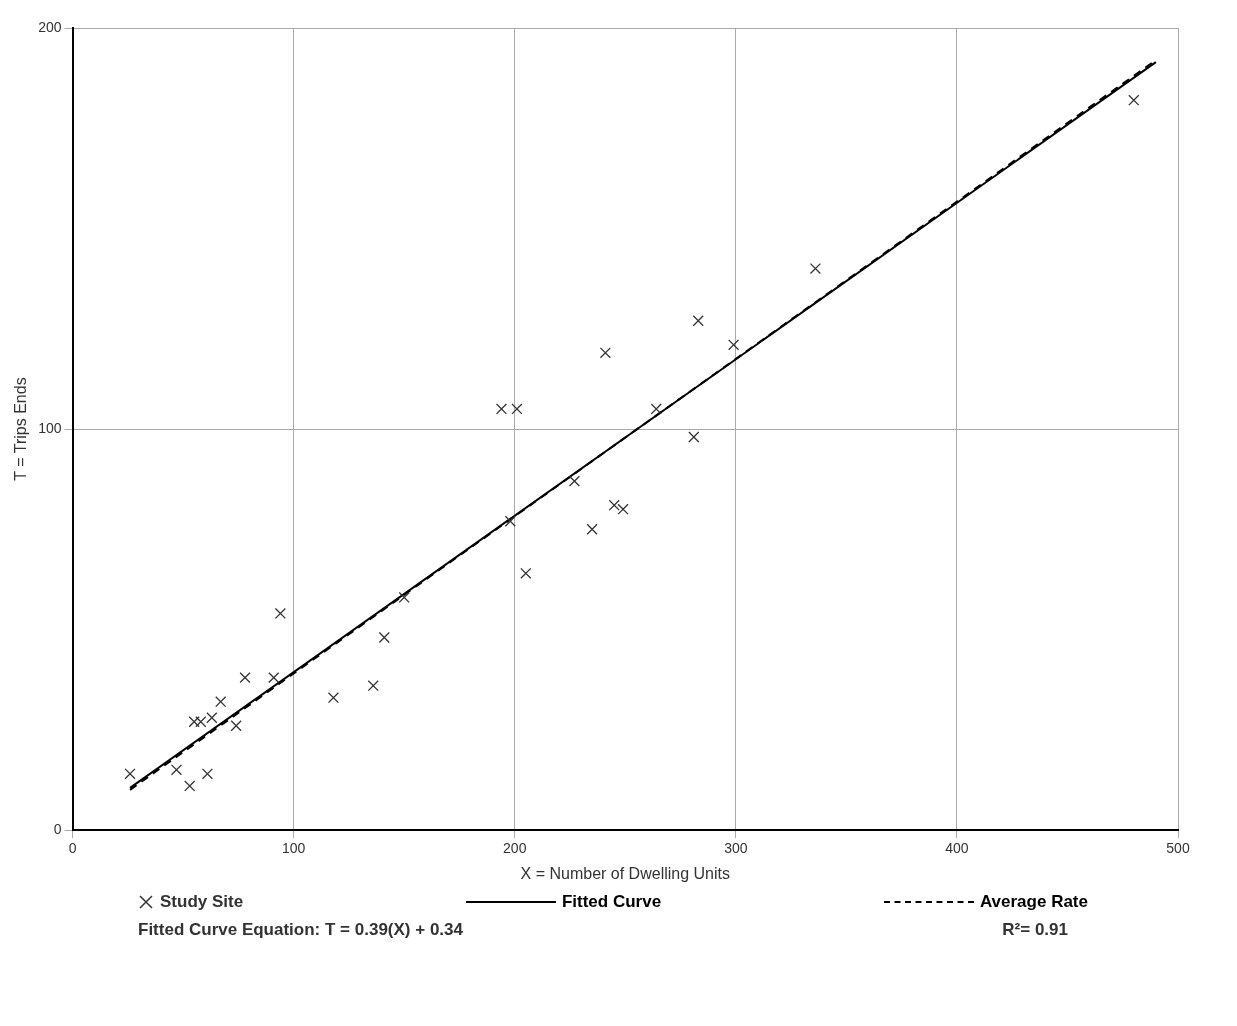 Image resolution: width=1237 pixels, height=1026 pixels. I want to click on y-axis-title: T = Trips Ends, so click(21, 429).